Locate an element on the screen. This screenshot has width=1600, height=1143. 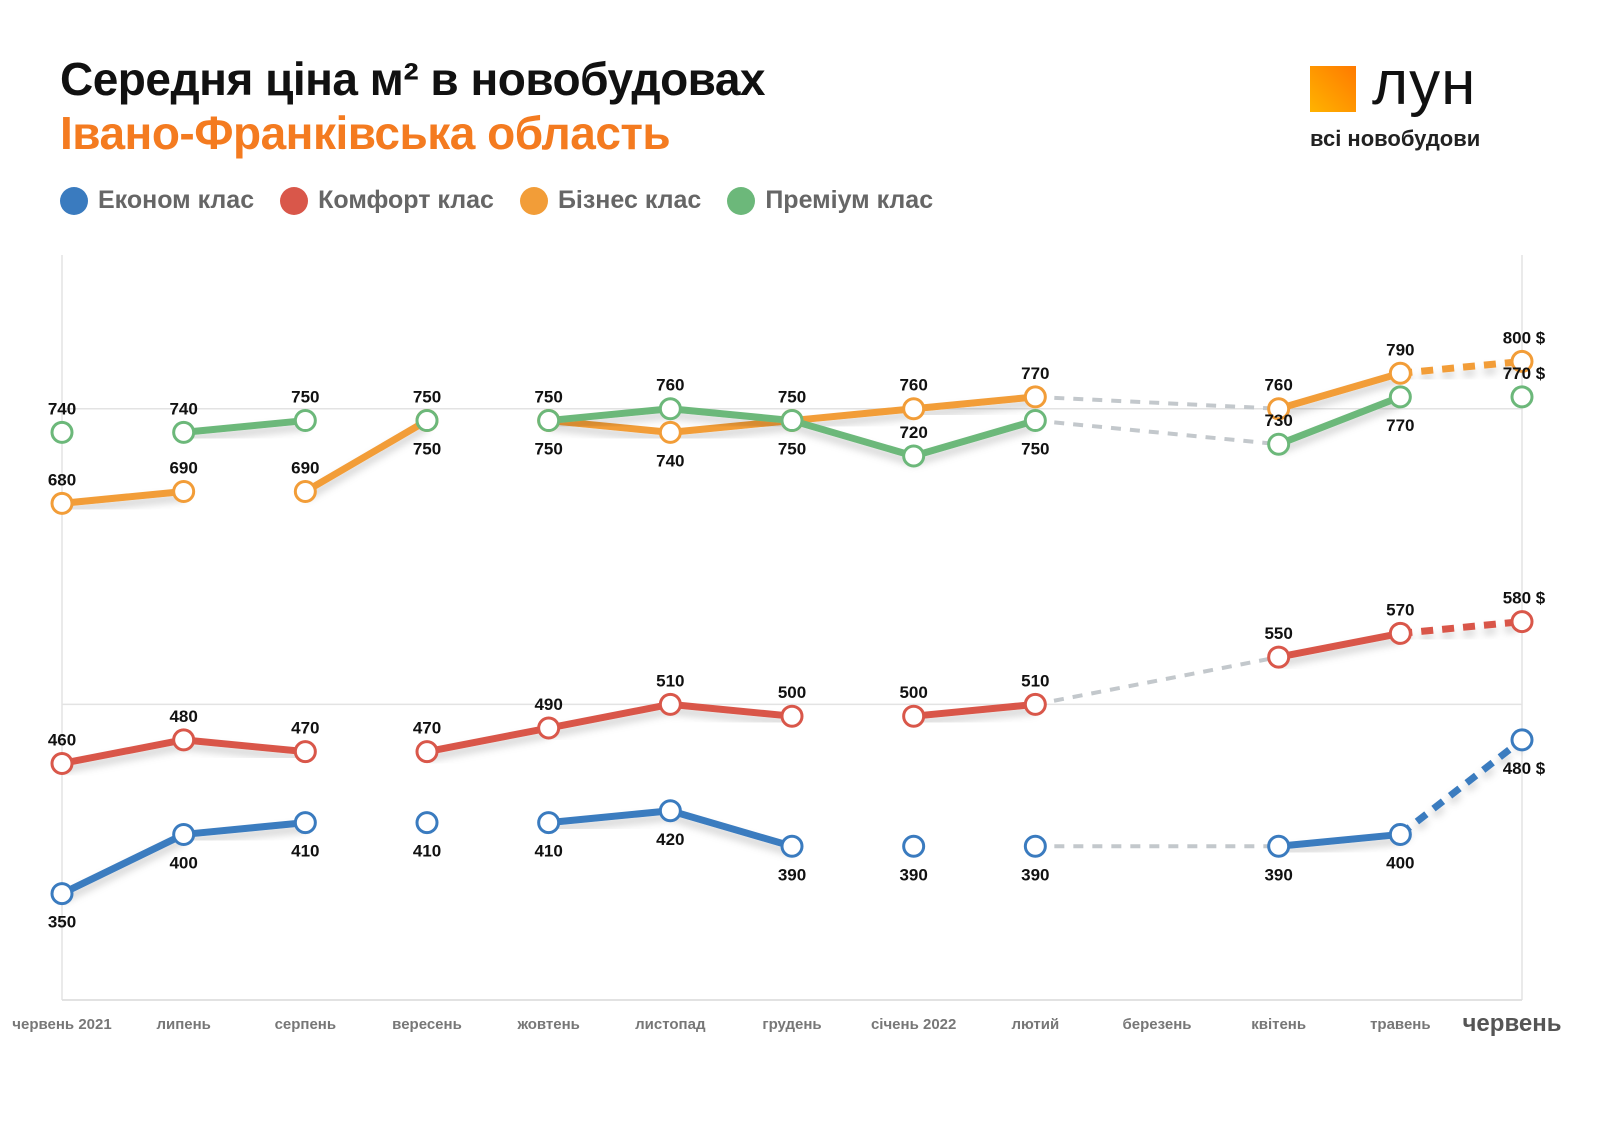
data-label: 800 $ is located at coordinates (1524, 337).